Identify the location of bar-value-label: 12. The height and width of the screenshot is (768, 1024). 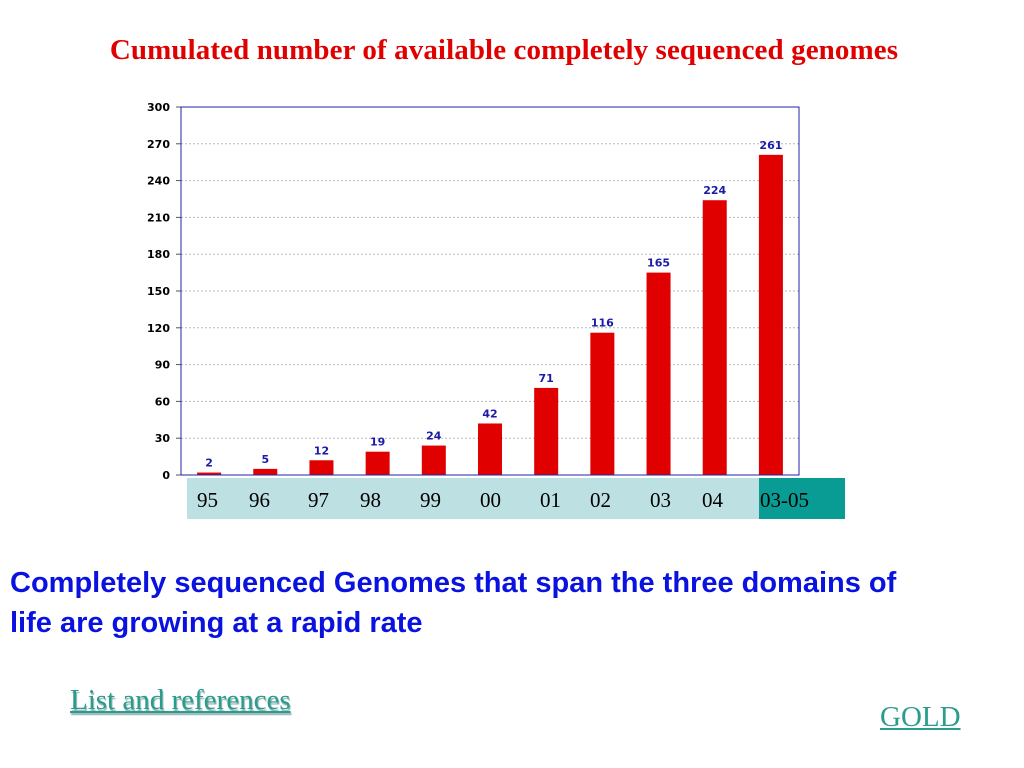
(321, 450).